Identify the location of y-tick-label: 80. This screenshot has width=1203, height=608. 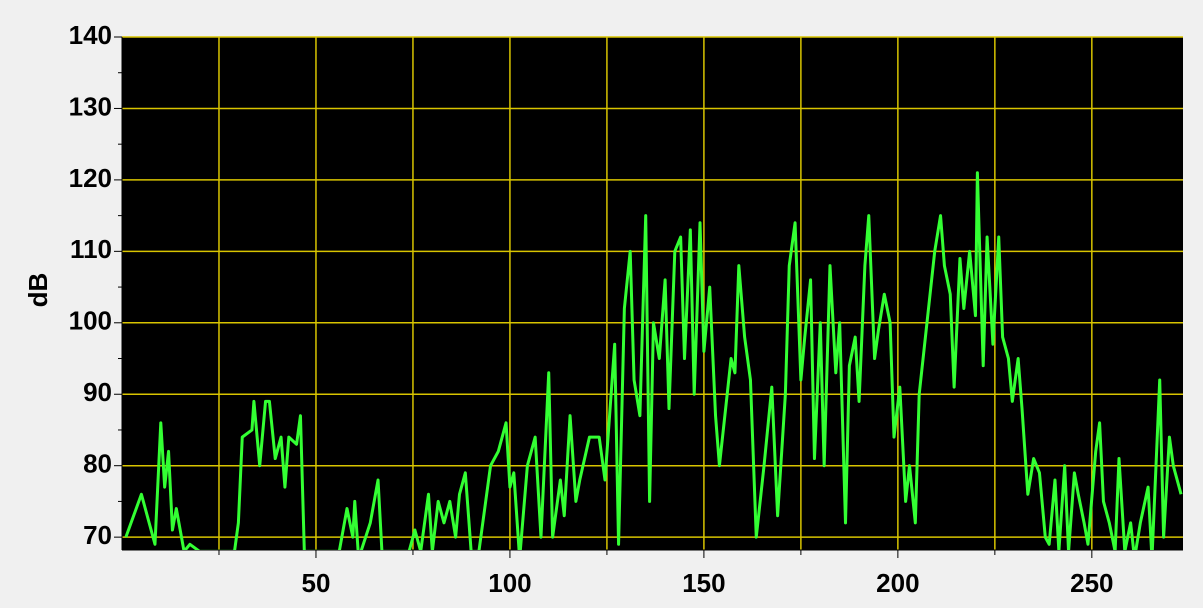
(97, 464).